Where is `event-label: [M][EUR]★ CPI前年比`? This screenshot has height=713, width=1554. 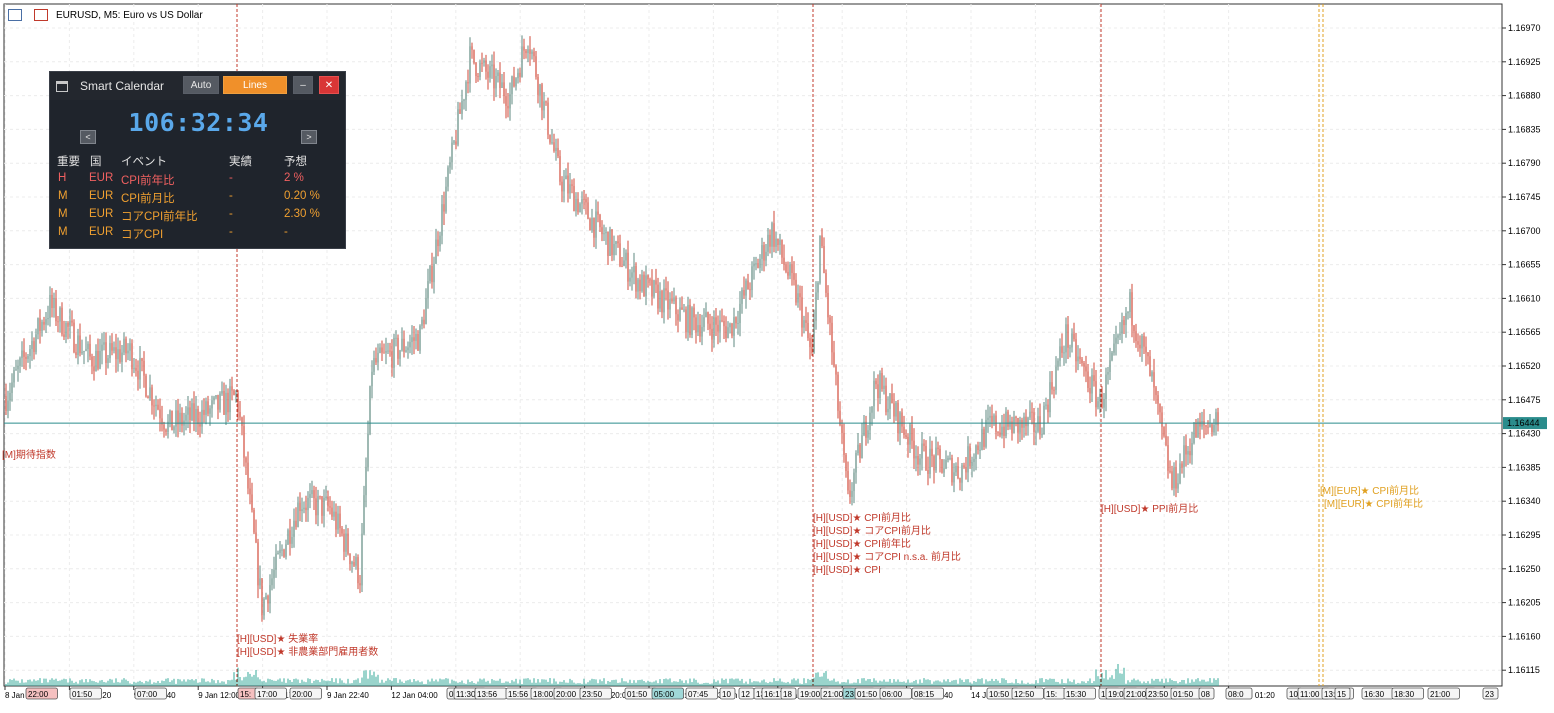
event-label: [M][EUR]★ CPI前年比 is located at coordinates (1373, 503).